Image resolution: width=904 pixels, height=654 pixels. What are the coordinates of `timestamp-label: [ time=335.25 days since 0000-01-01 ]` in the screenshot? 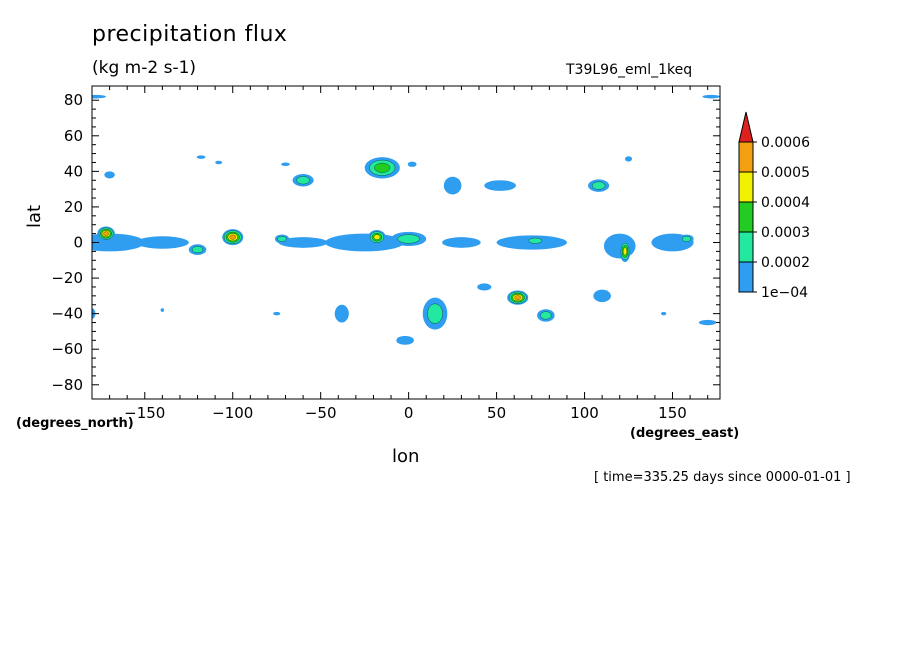 It's located at (722, 477).